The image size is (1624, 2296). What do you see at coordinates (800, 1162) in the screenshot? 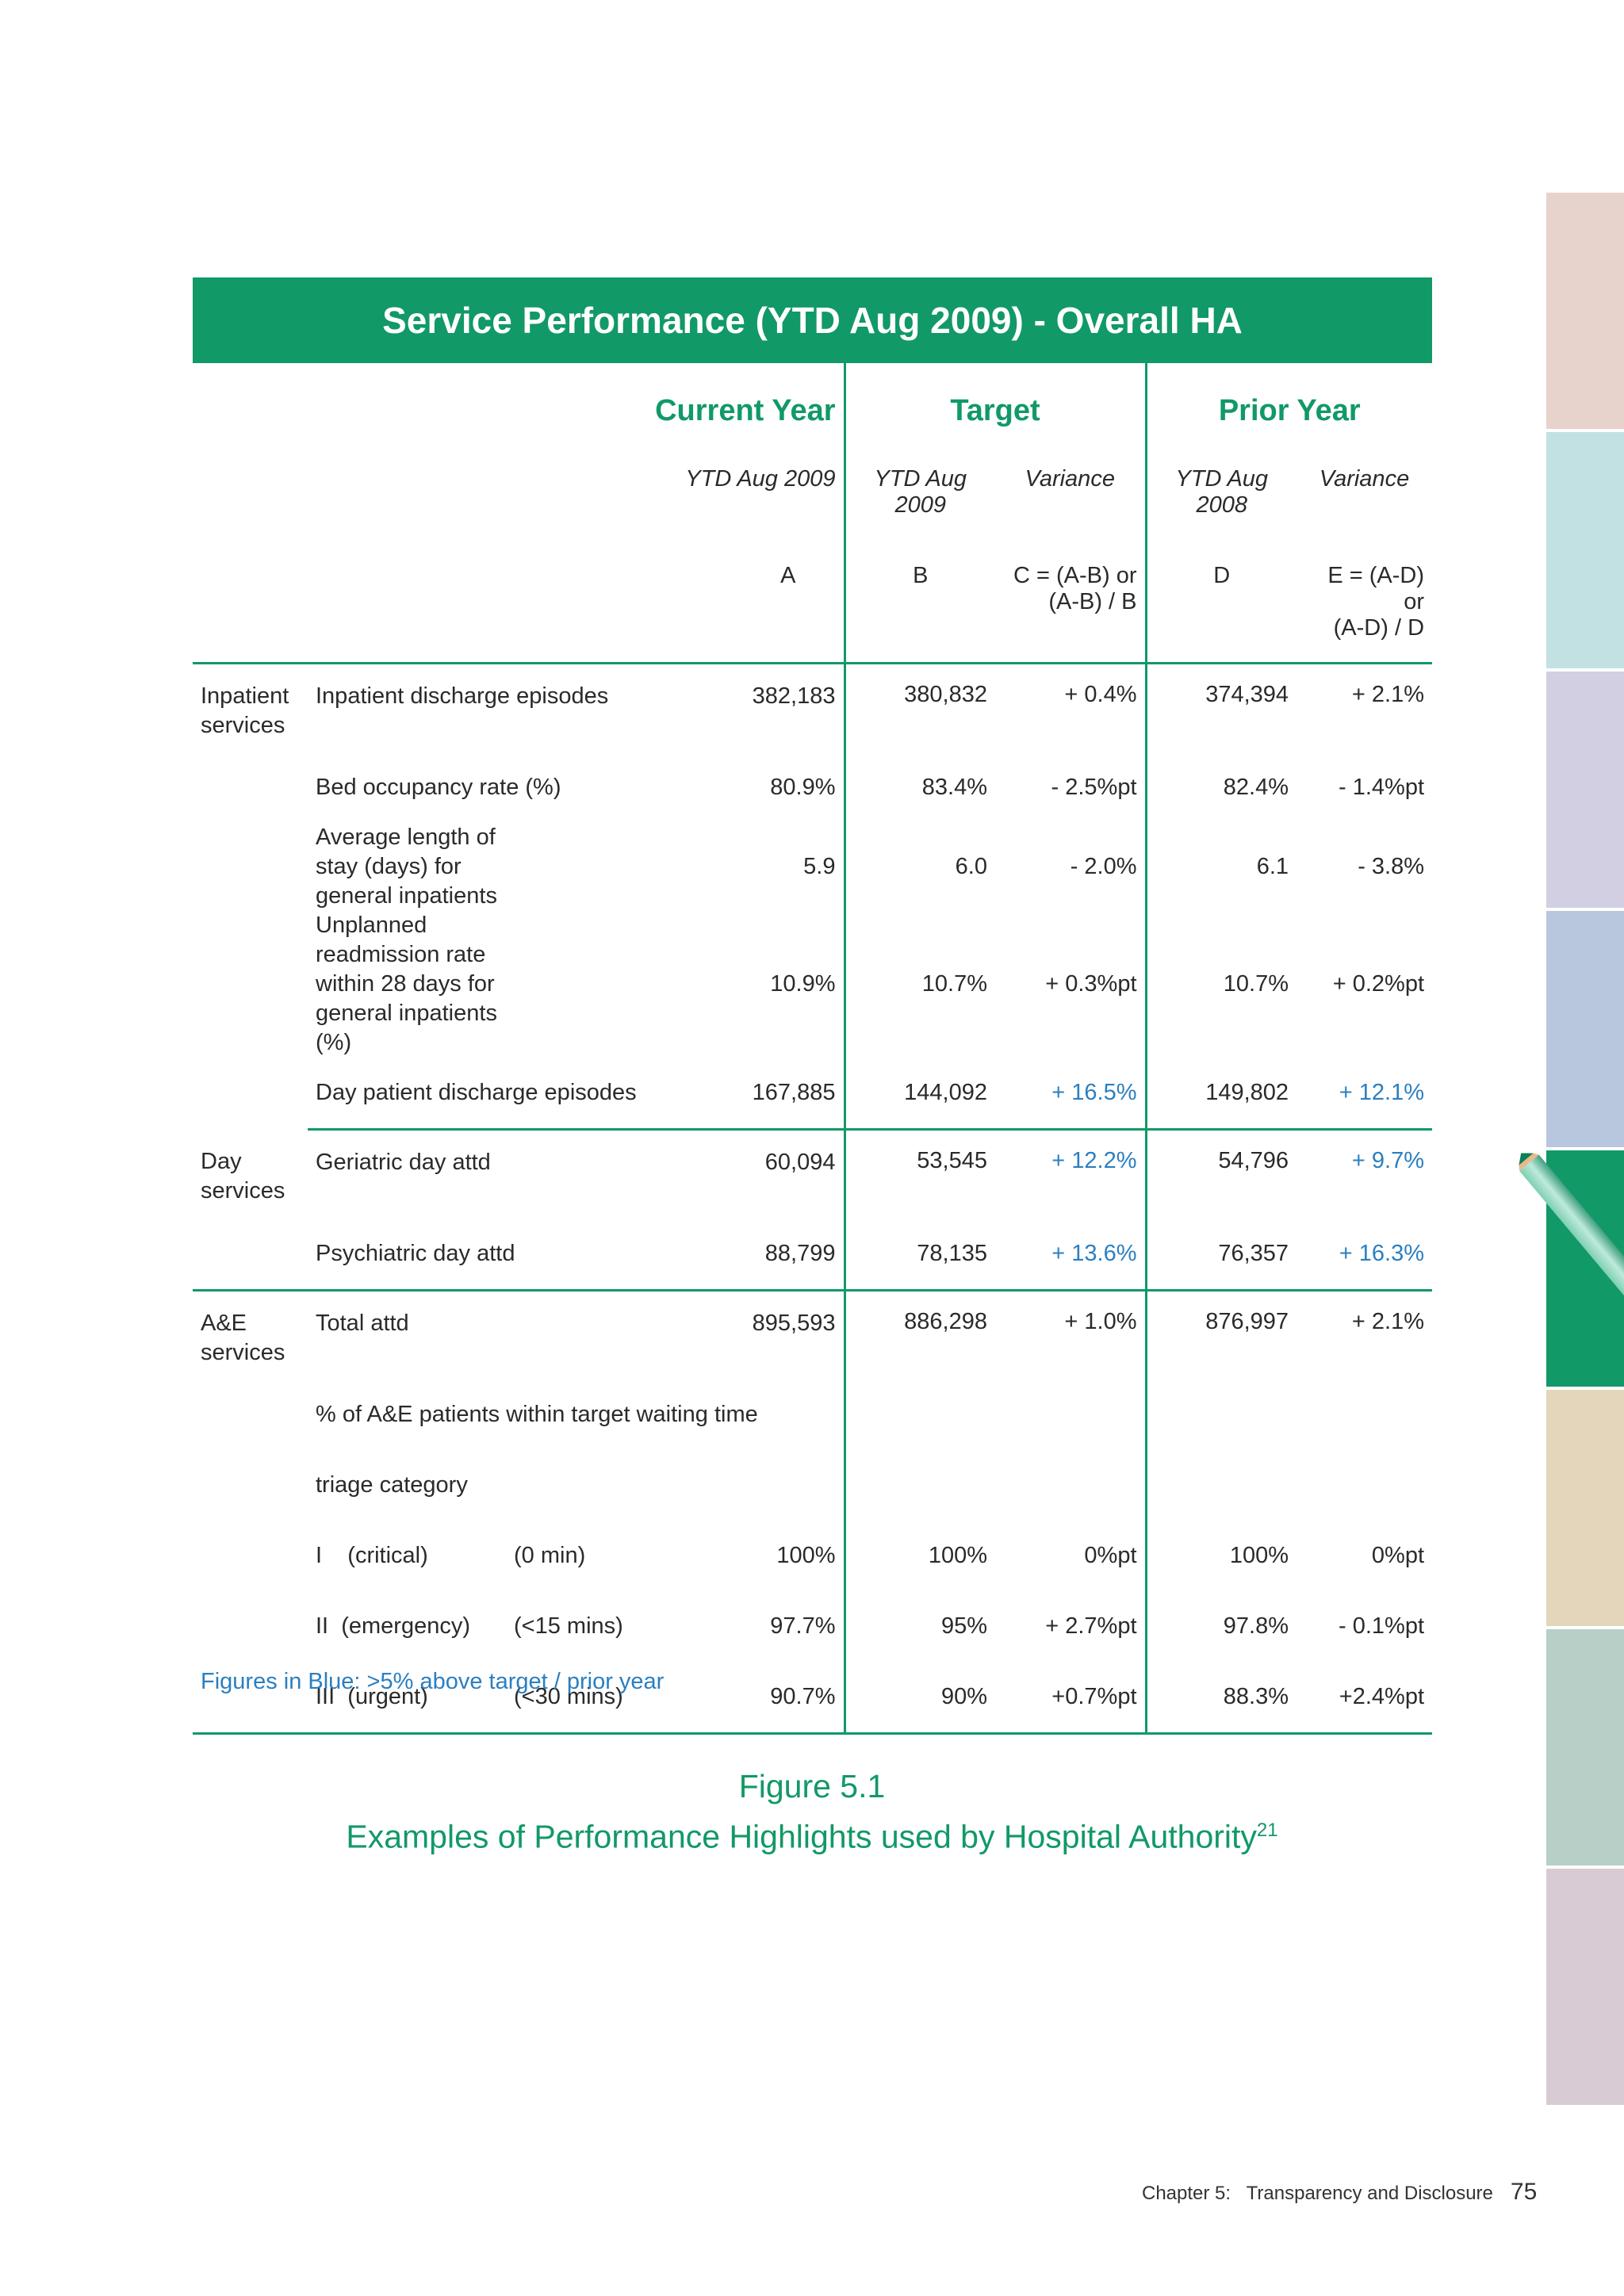
I see `cell-a: 60,094` at bounding box center [800, 1162].